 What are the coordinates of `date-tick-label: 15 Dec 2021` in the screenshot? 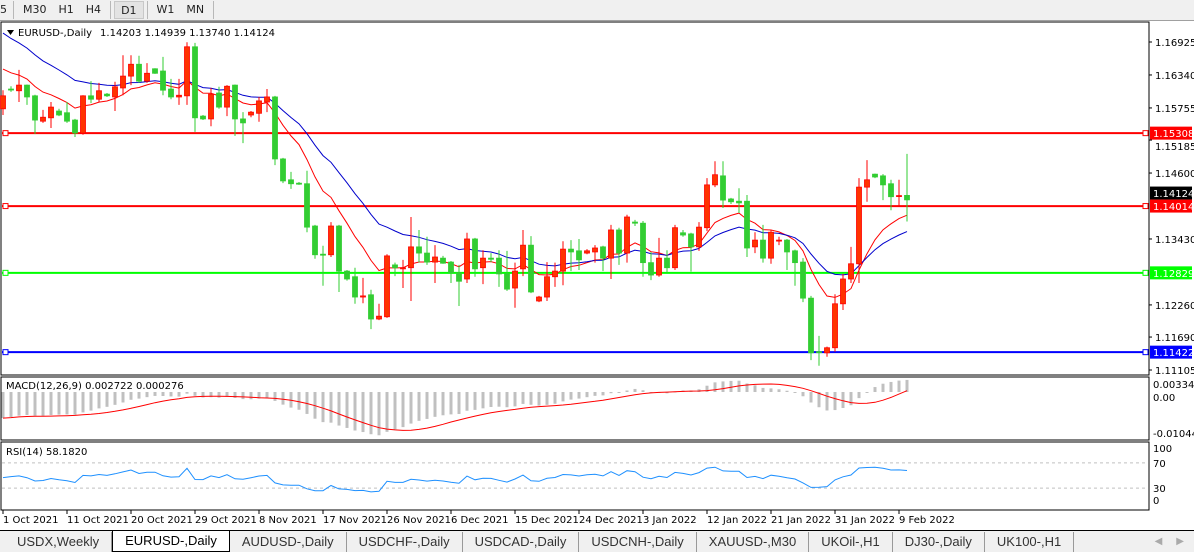 It's located at (547, 520).